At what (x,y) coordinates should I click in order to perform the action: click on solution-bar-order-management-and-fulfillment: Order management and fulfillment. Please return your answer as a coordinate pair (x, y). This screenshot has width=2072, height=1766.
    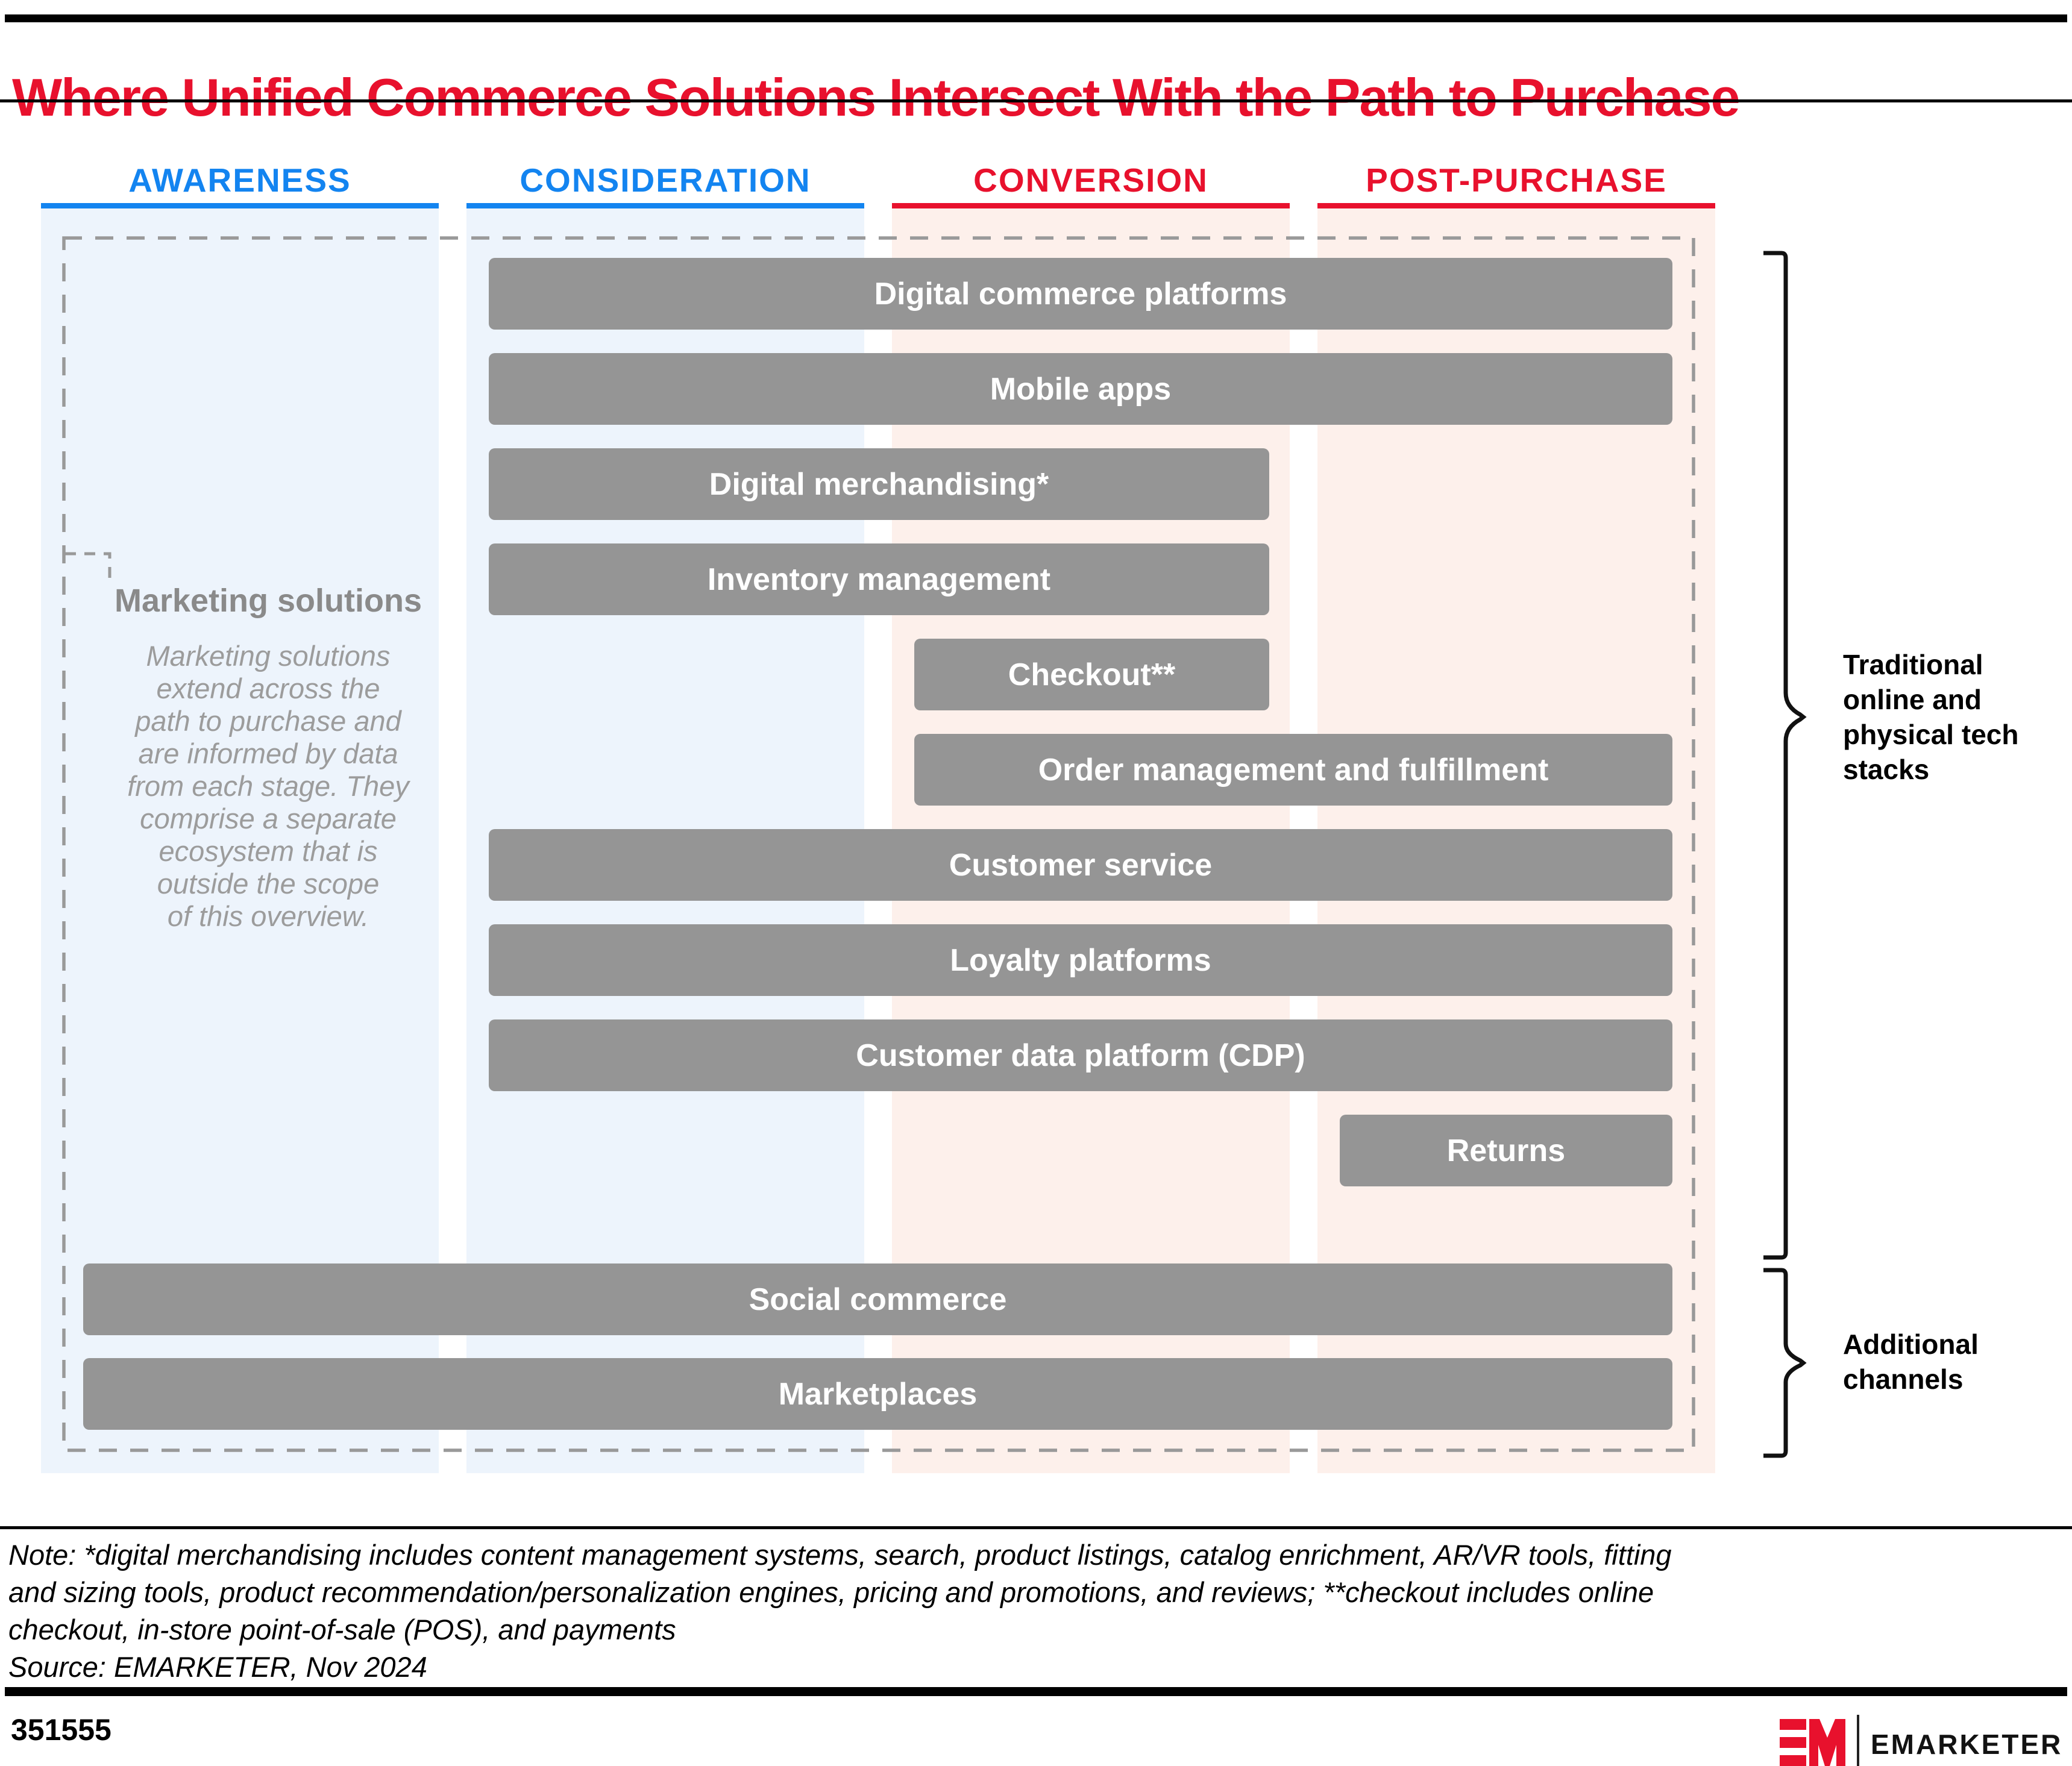
    Looking at the image, I should click on (1293, 770).